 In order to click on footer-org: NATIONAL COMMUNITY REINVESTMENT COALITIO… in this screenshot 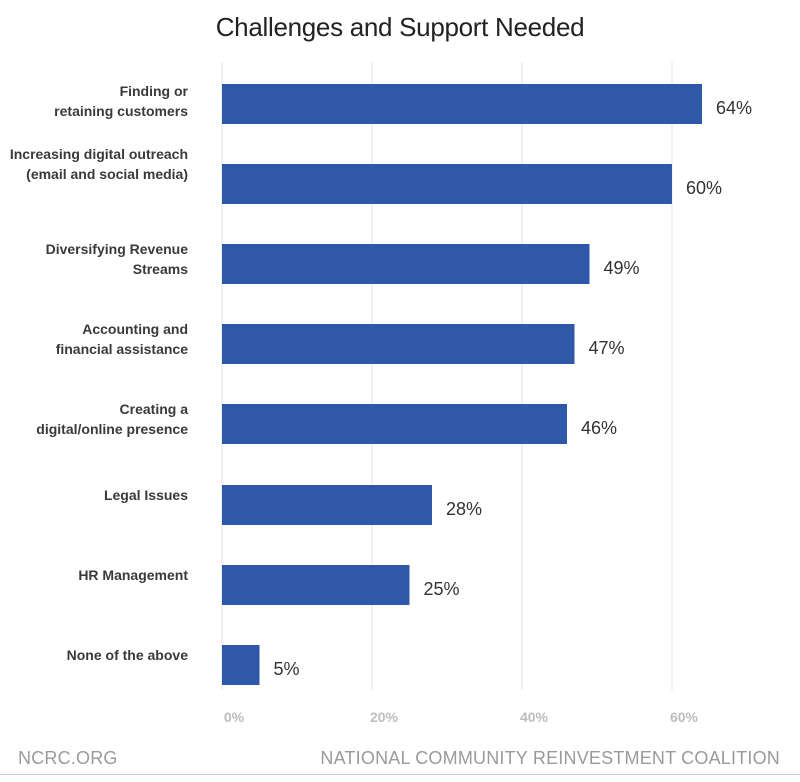, I will do `click(550, 758)`.